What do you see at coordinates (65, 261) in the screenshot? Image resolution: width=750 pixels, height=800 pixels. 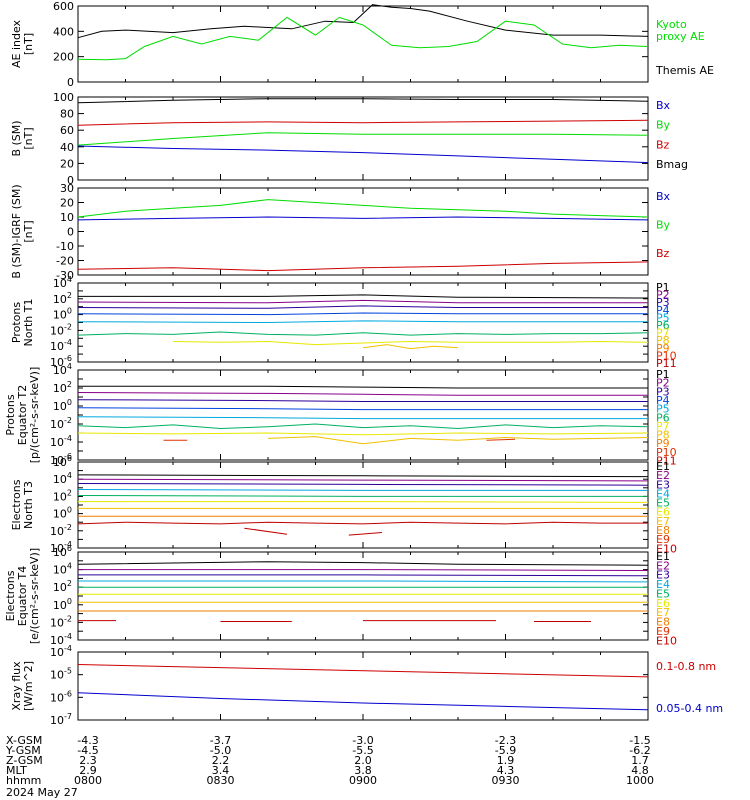 I see `y-tick-label: -20` at bounding box center [65, 261].